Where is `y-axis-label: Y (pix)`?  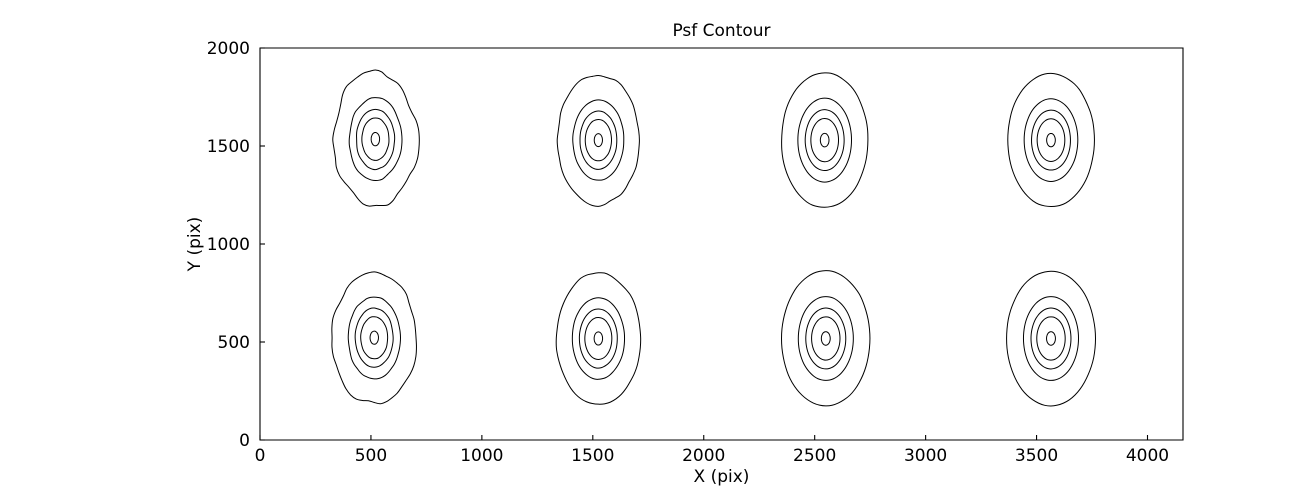
y-axis-label: Y (pix) is located at coordinates (195, 245).